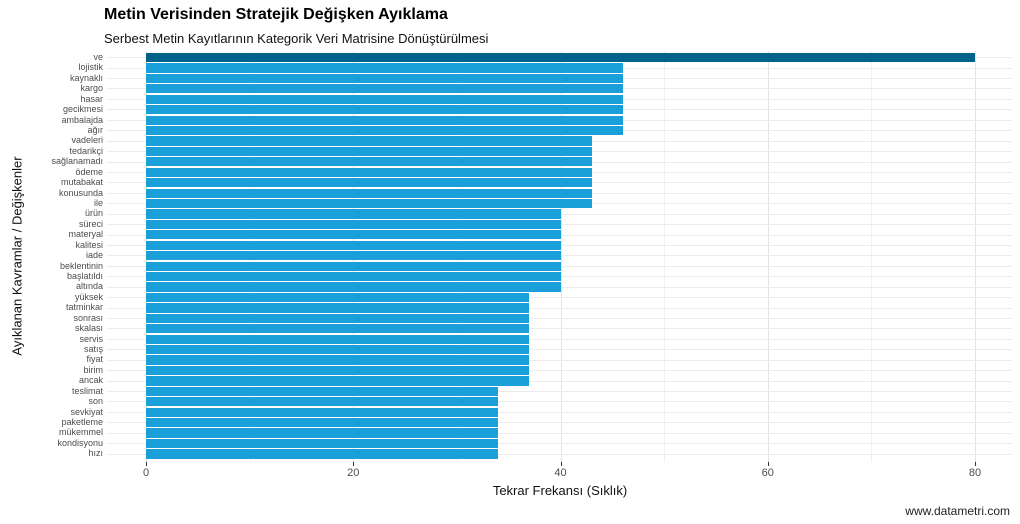 This screenshot has width=1020, height=524. I want to click on bar-kargo, so click(384, 89).